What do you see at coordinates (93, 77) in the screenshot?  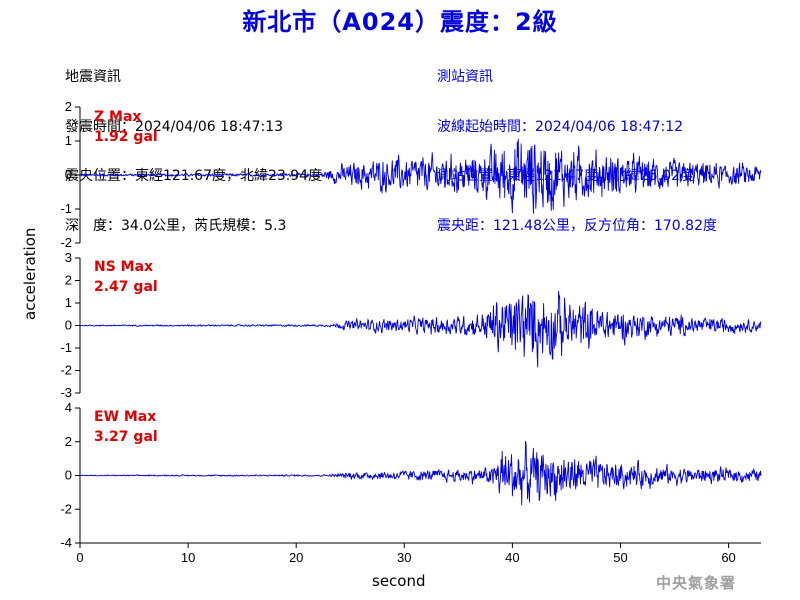 I see `event-info-heading: 地震資訊` at bounding box center [93, 77].